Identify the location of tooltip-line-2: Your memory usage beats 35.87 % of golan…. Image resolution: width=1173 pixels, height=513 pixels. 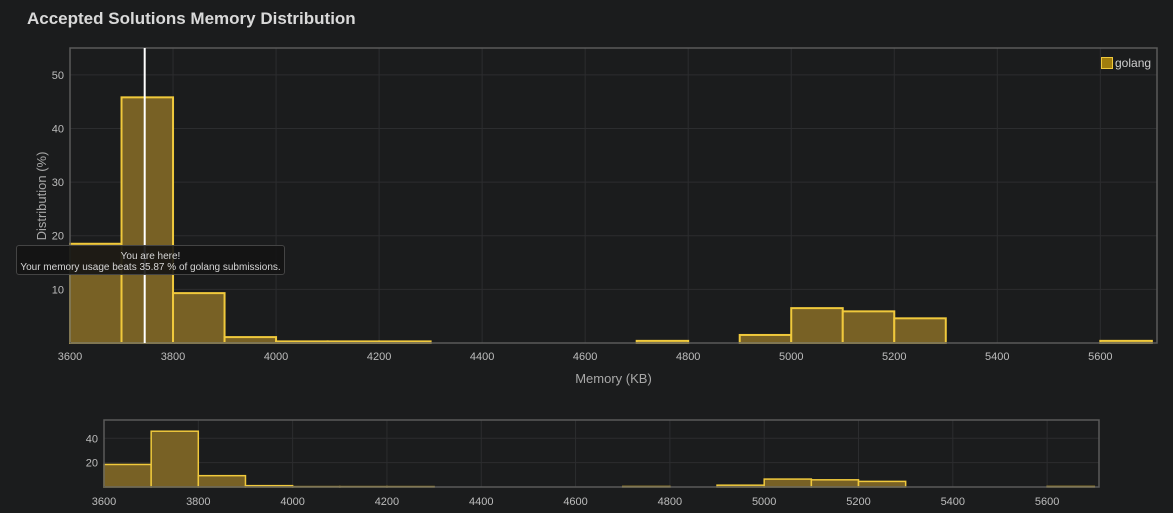
(150, 267).